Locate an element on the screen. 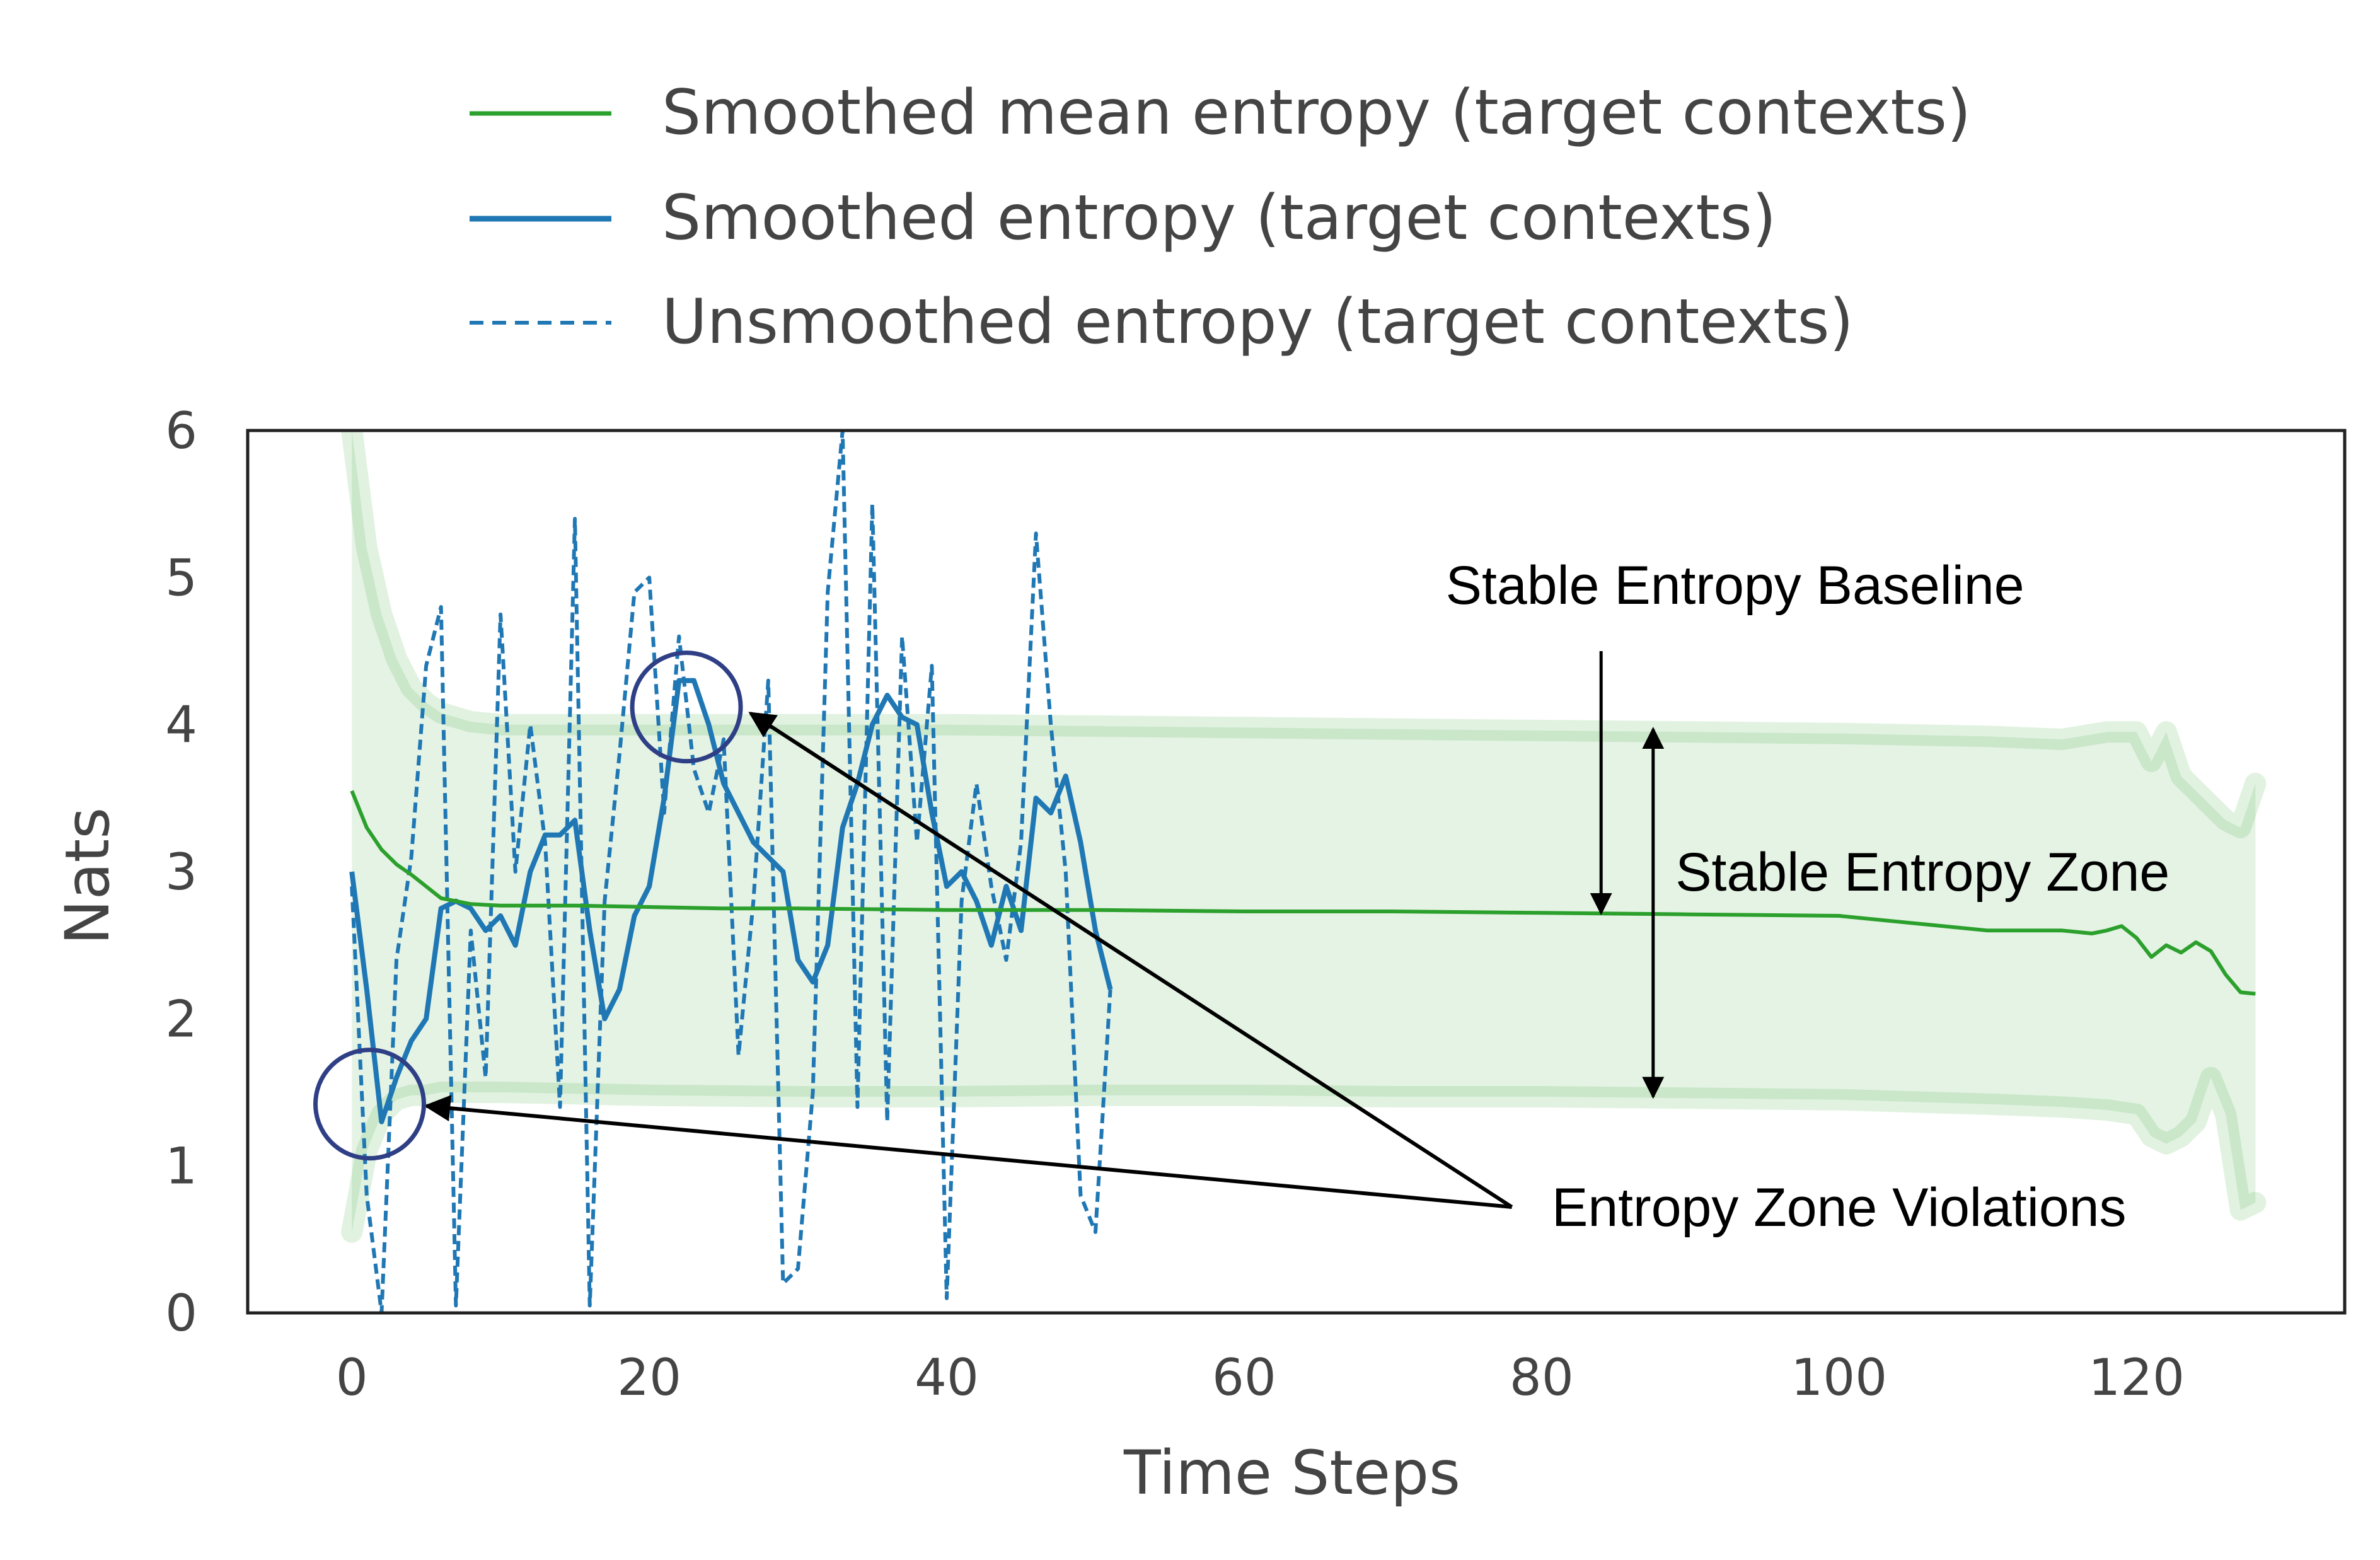 Image resolution: width=2380 pixels, height=1560 pixels. y-tick-label: 5 is located at coordinates (181, 577).